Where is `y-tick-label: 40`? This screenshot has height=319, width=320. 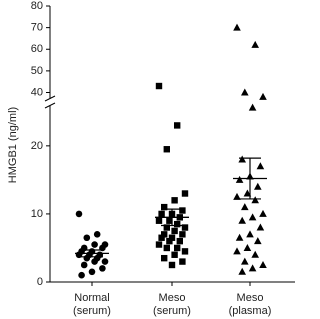 y-tick-label: 40 is located at coordinates (37, 92).